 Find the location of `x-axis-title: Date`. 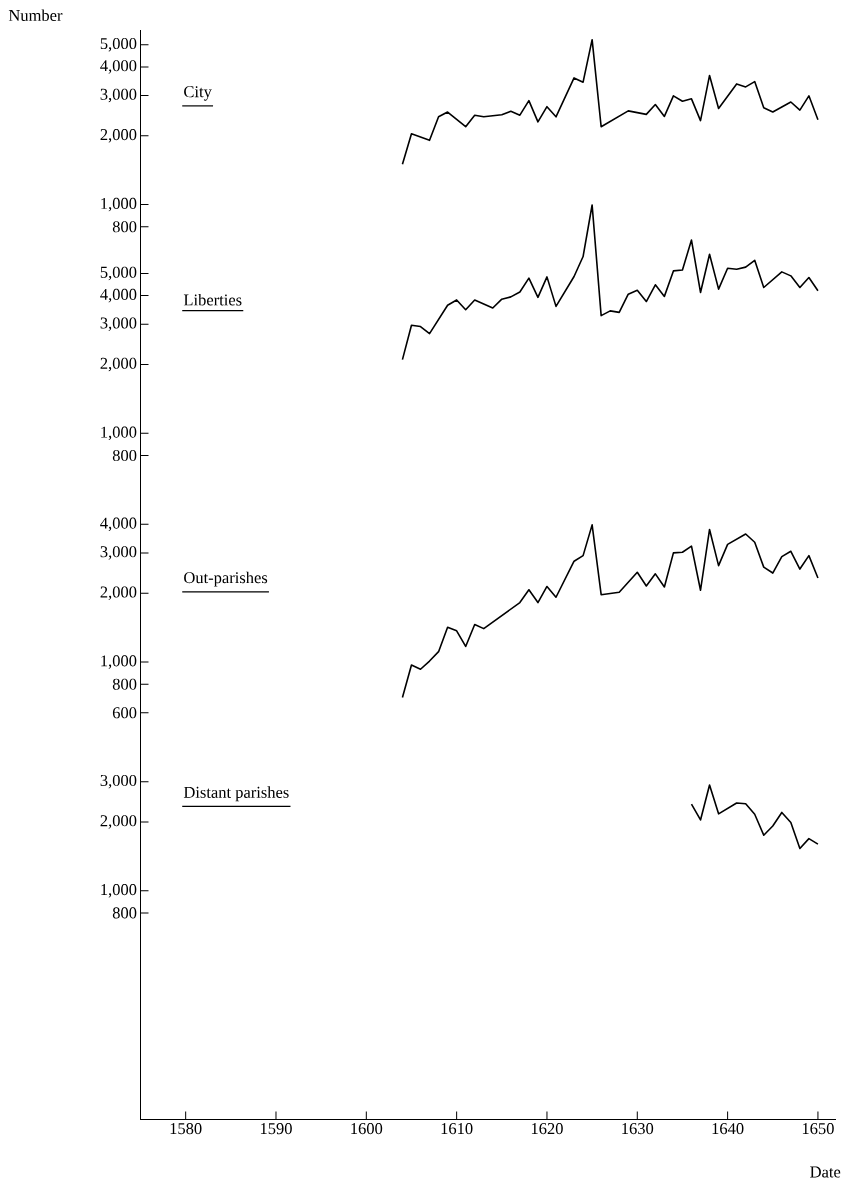

x-axis-title: Date is located at coordinates (825, 1172).